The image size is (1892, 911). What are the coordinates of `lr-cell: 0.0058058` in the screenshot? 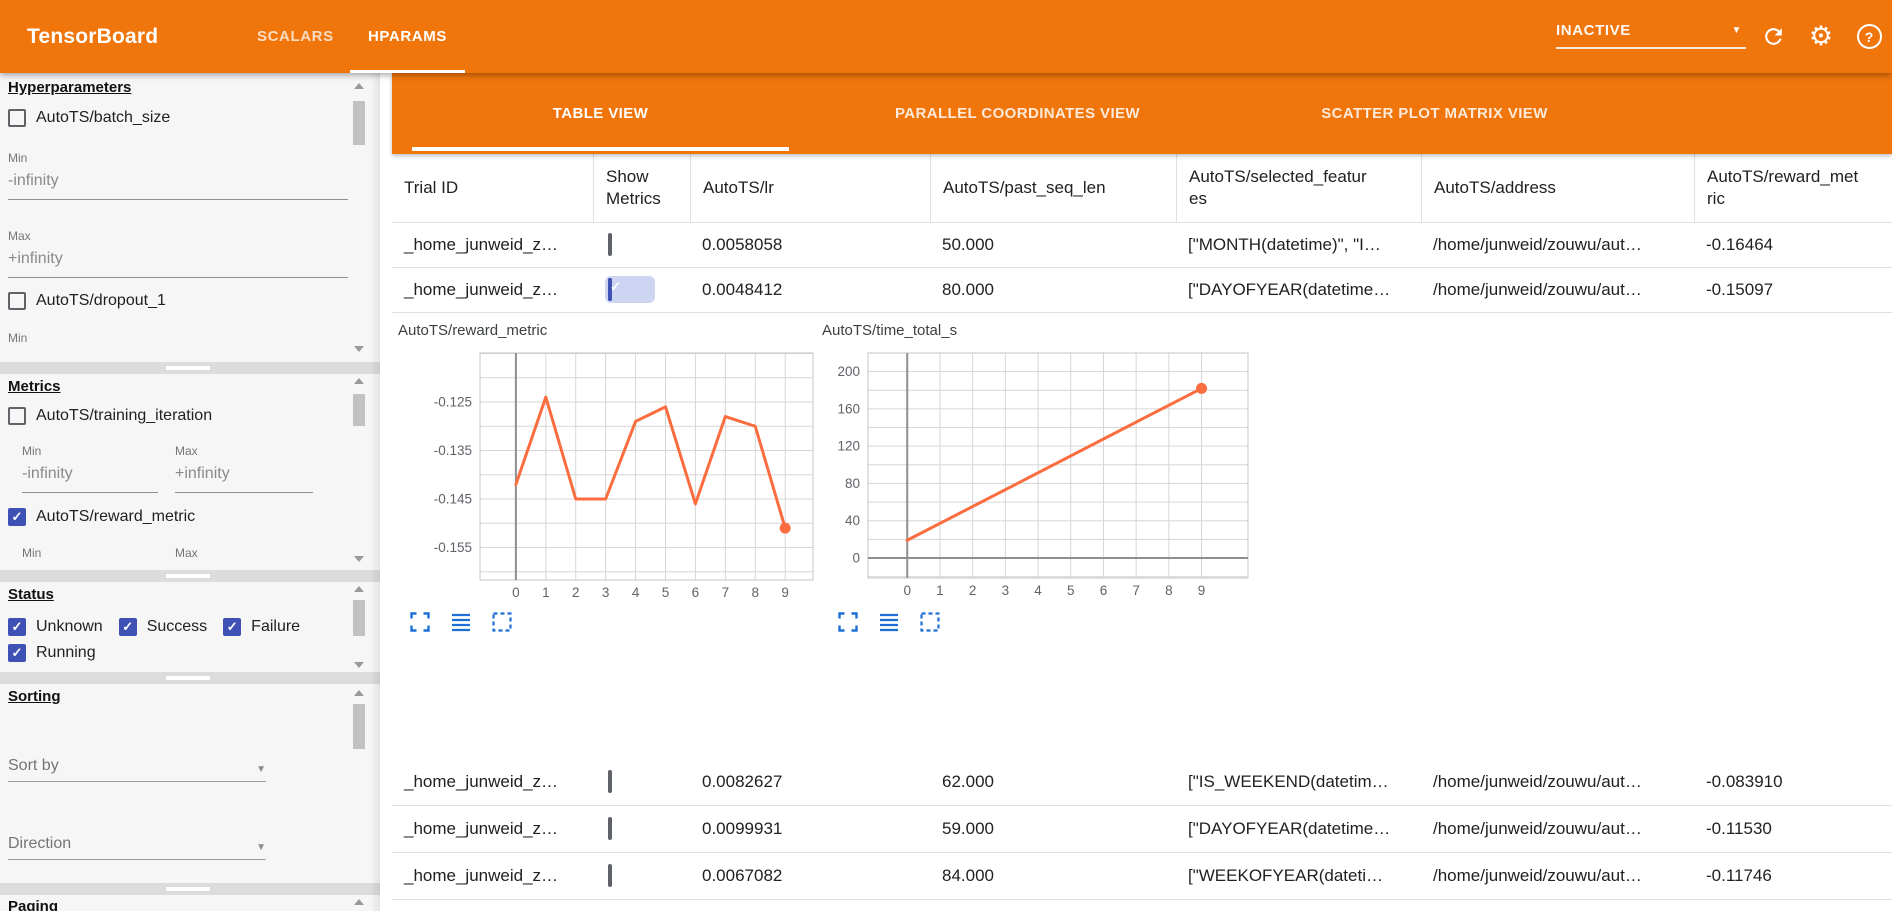 It's located at (742, 244).